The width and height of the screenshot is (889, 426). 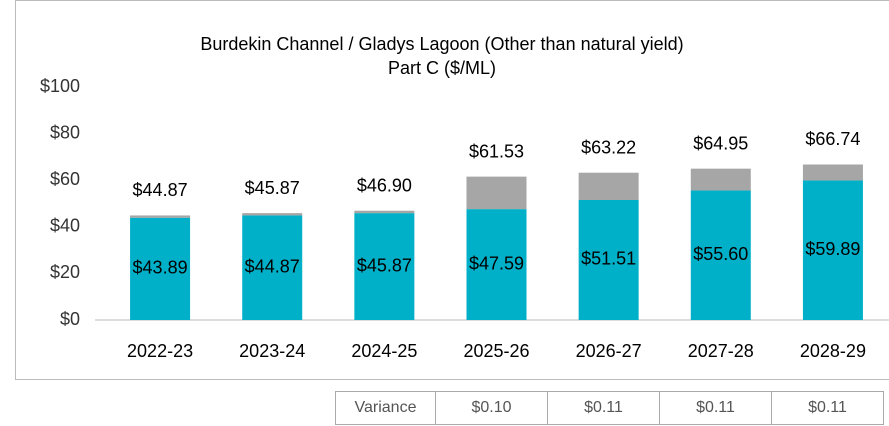 I want to click on total-label: $66.74, so click(x=832, y=139).